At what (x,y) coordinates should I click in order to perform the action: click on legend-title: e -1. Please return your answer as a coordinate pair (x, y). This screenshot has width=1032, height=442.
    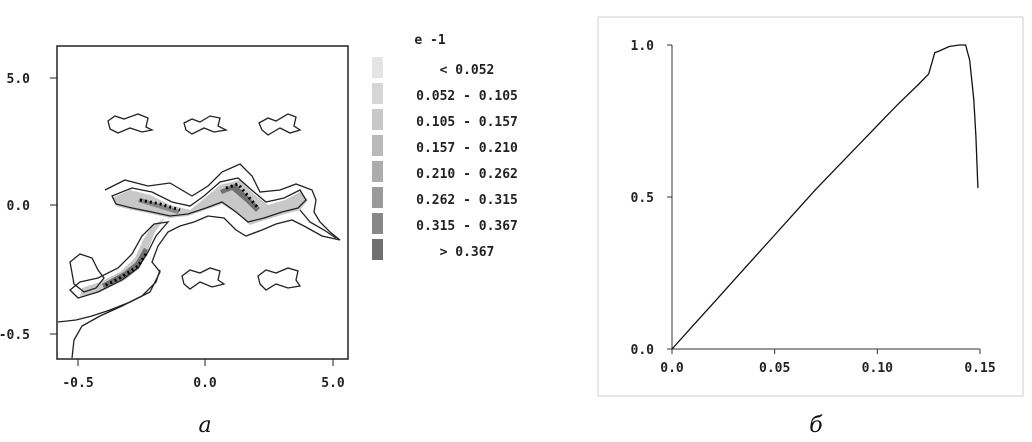
    Looking at the image, I should click on (429, 40).